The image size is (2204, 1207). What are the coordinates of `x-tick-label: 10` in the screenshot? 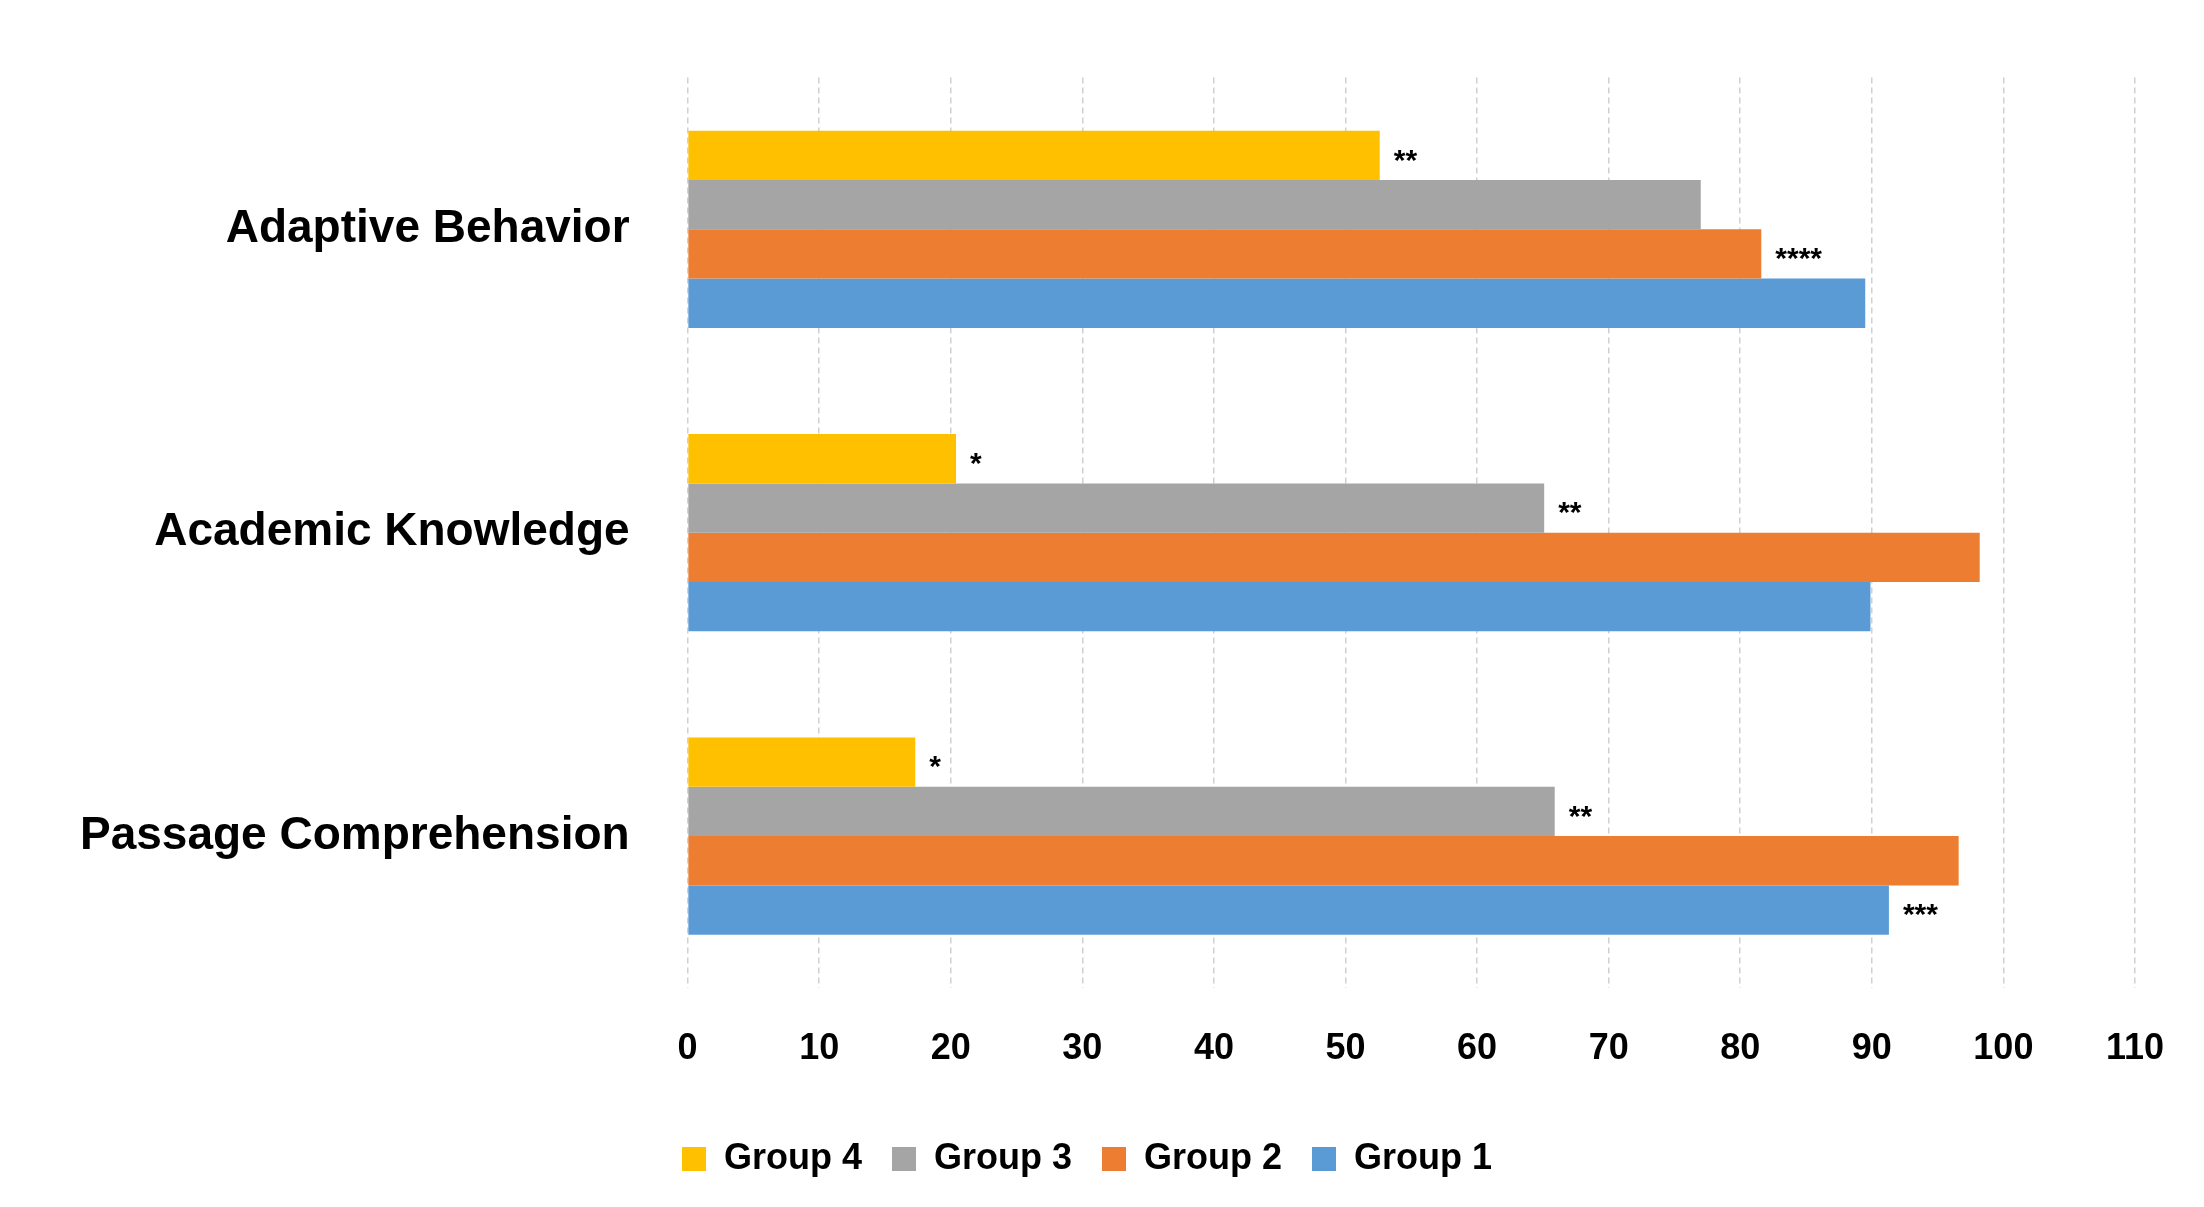 It's located at (819, 1047).